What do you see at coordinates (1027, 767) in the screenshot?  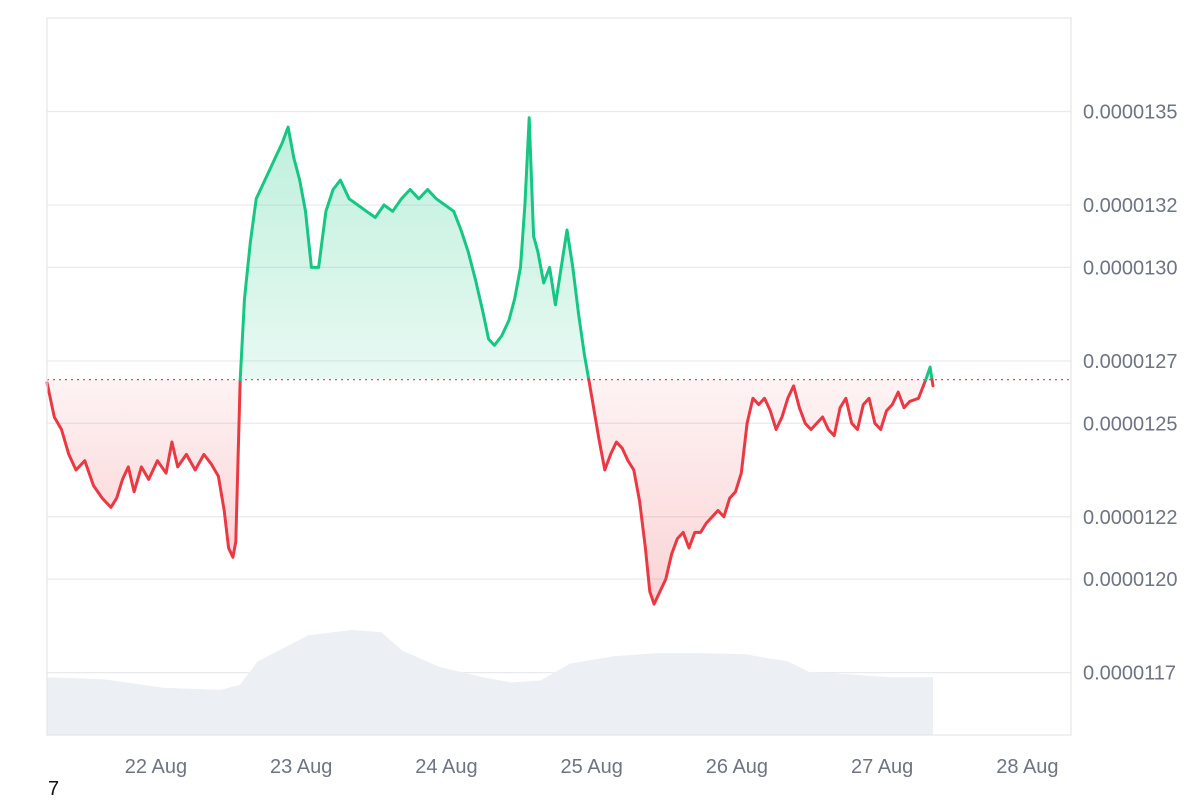 I see `x-tick-label: 28 Aug` at bounding box center [1027, 767].